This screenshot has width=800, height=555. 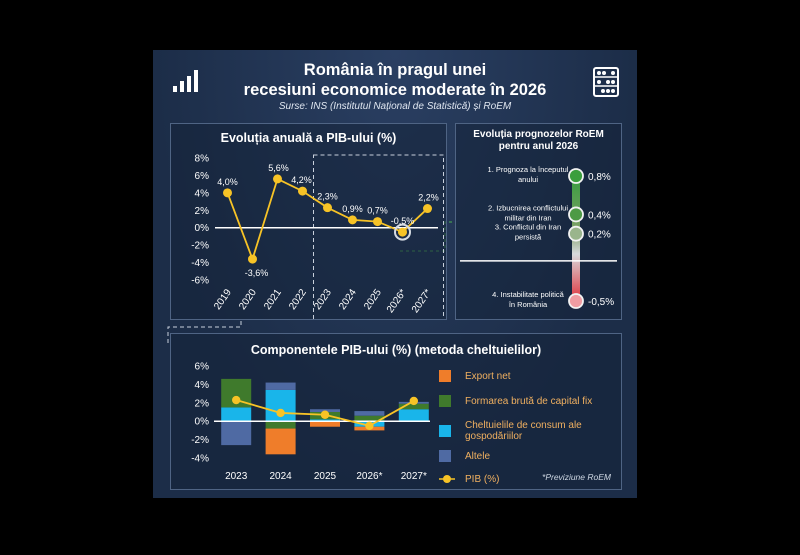 What do you see at coordinates (278, 168) in the screenshot?
I see `data-label: 5,6%` at bounding box center [278, 168].